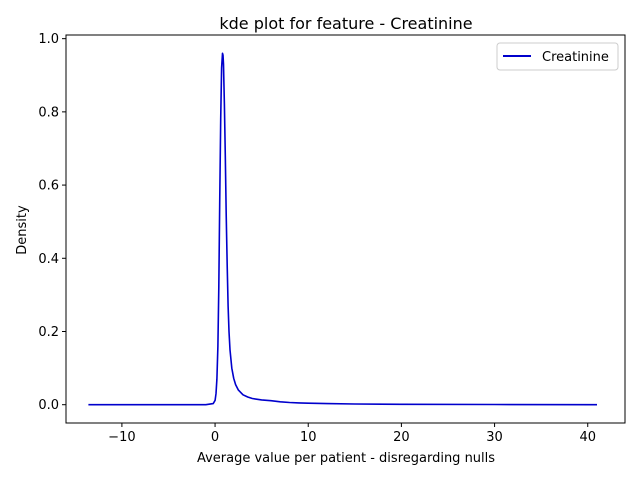  I want to click on y-axis: 0.0 0.2 0.4 0.6 0.8 1.0, so click(52, 222).